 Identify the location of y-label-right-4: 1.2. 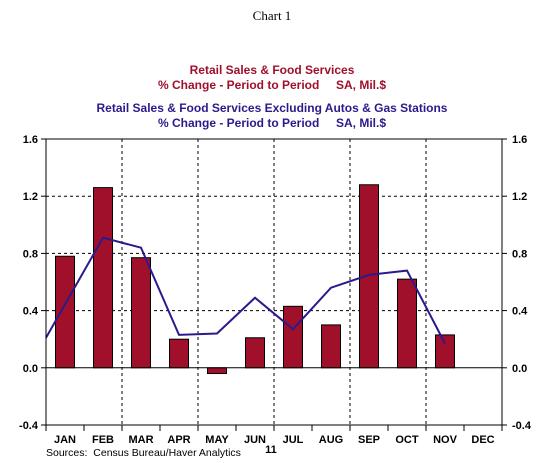
(519, 197).